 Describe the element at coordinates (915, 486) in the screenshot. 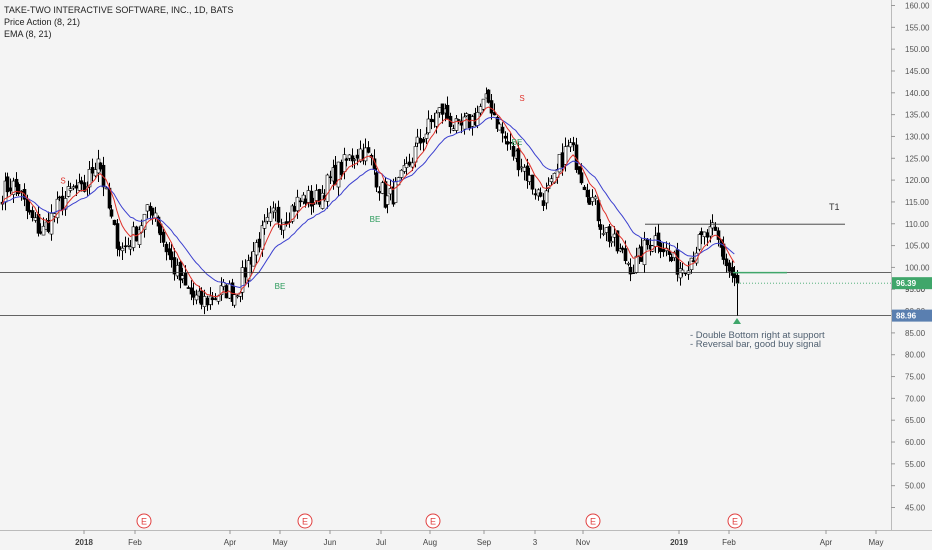

I see `price-tick-label: 50.00` at that location.